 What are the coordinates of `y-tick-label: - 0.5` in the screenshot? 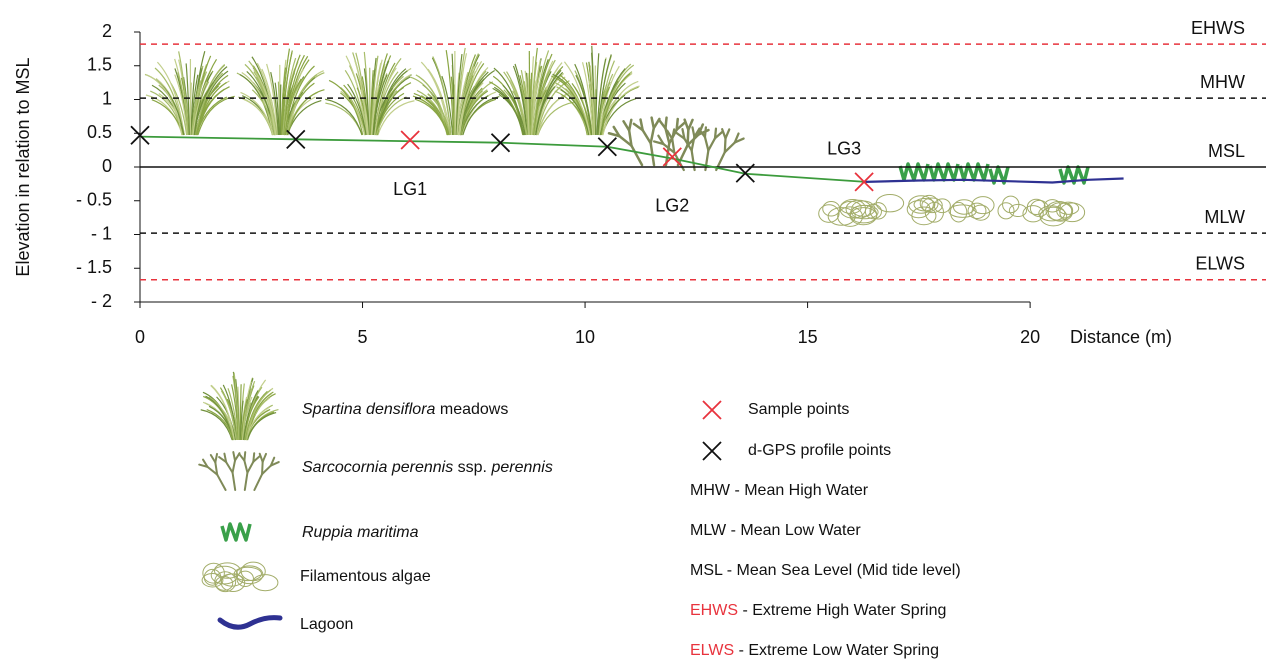 It's located at (94, 200).